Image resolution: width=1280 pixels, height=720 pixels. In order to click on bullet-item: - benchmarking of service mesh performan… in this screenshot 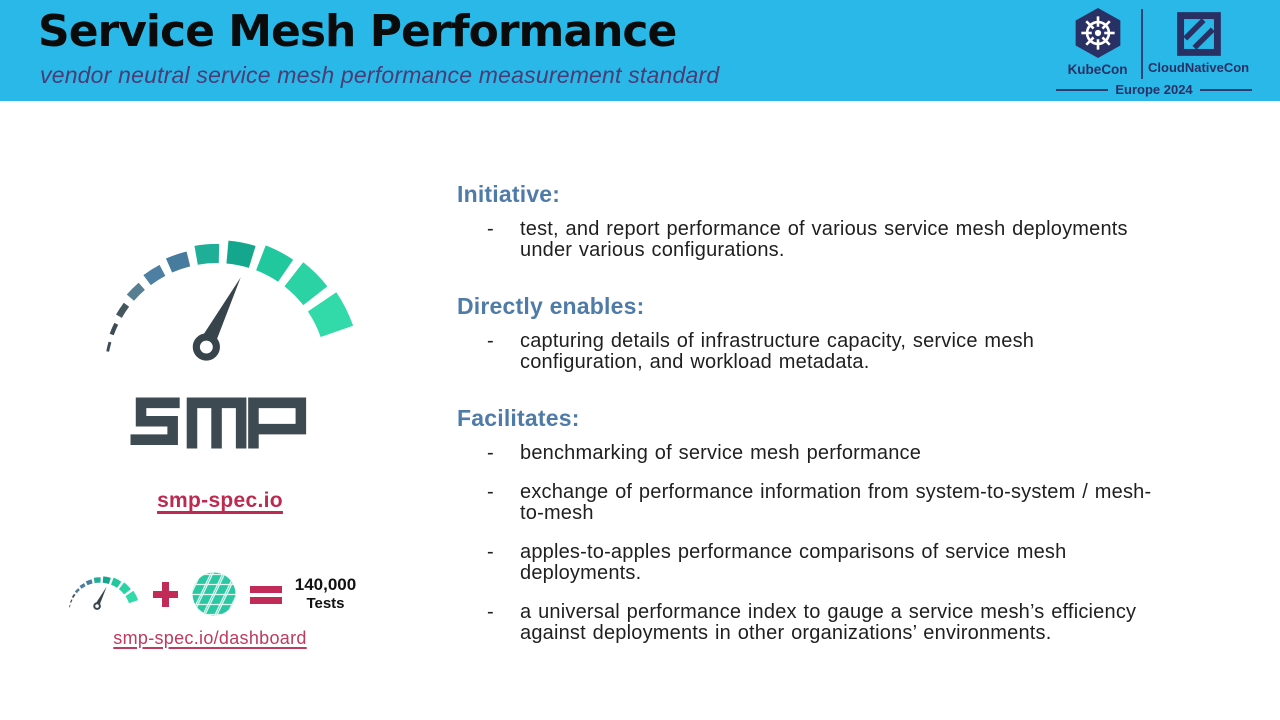, I will do `click(811, 453)`.